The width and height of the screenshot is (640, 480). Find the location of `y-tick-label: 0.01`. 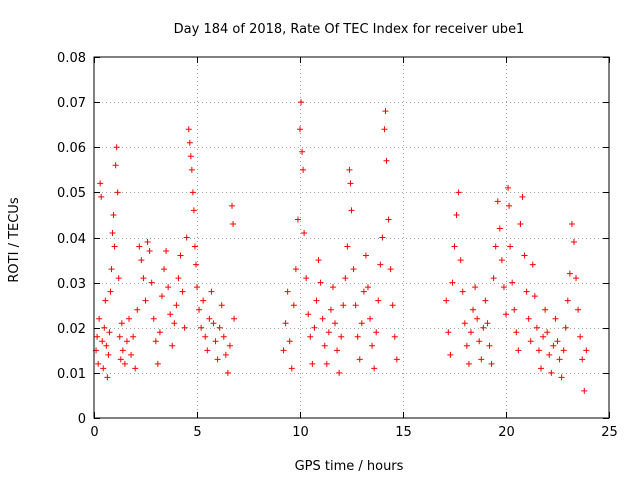

y-tick-label: 0.01 is located at coordinates (71, 374).